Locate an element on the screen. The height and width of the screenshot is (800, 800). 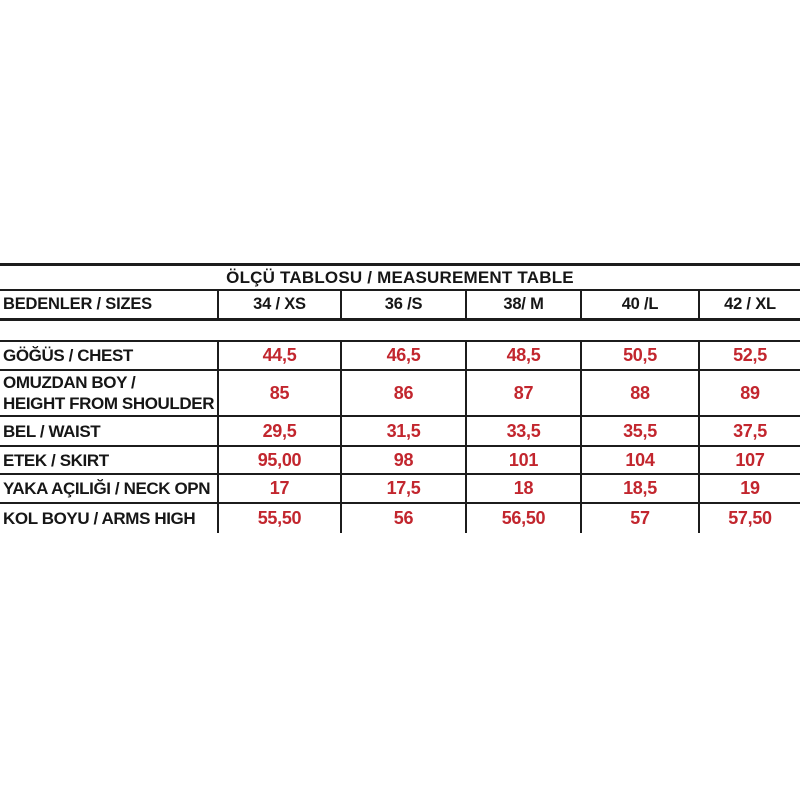
measurement-value: 48,5 is located at coordinates (522, 355).